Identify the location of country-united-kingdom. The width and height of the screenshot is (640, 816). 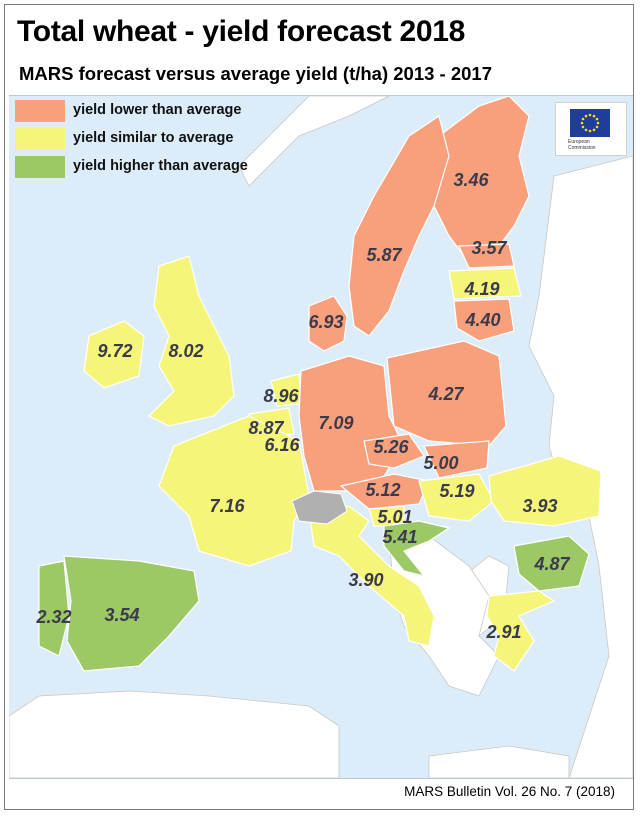
(191, 341).